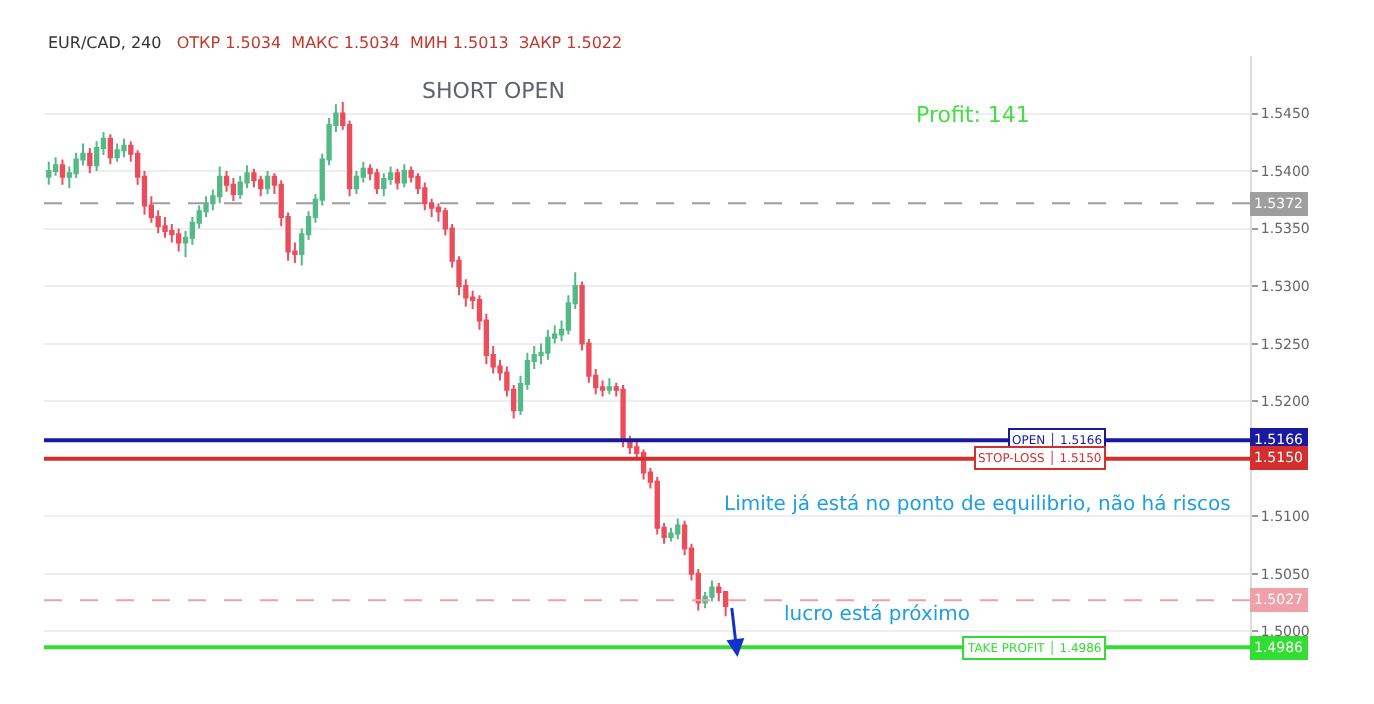 The height and width of the screenshot is (704, 1374). I want to click on chart-subtitle: ОТКР 1.5034 МАКС 1.5034 МИН 1.5013 ЗАКР 1.5022, so click(399, 43).